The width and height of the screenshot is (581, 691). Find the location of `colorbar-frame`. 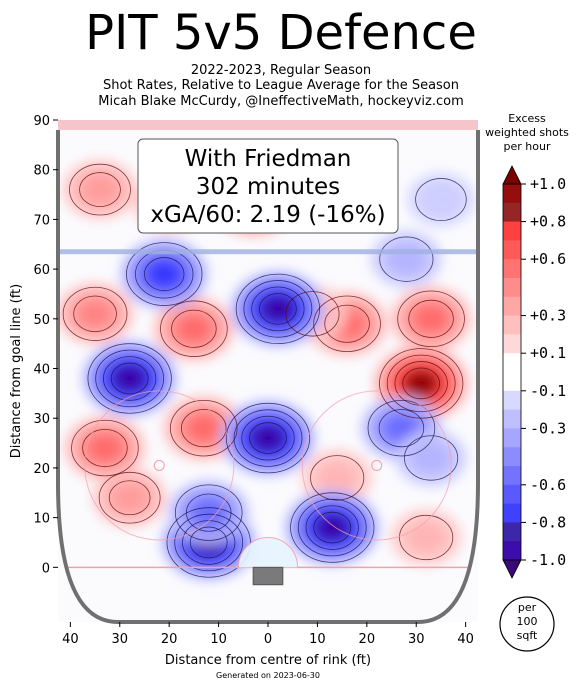

colorbar-frame is located at coordinates (512, 372).